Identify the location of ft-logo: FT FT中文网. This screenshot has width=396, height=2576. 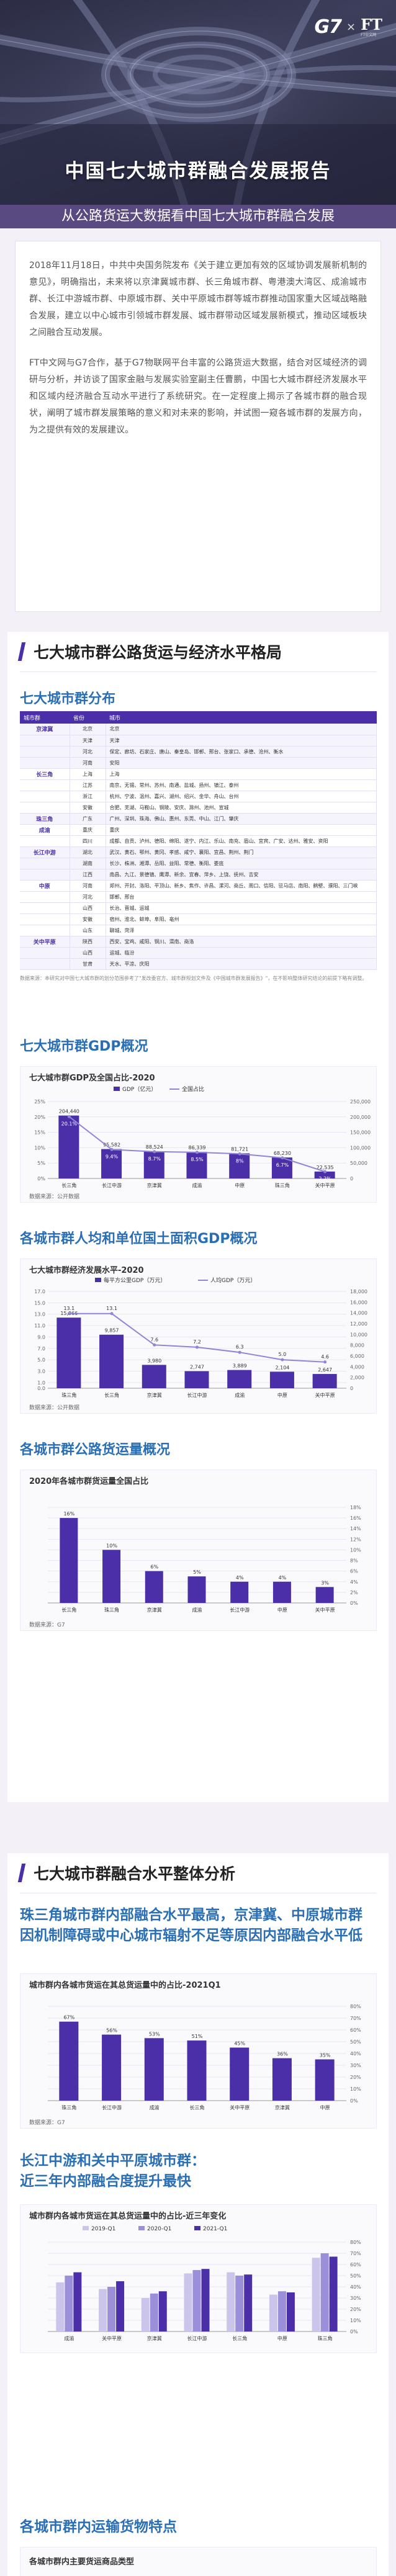
(372, 27).